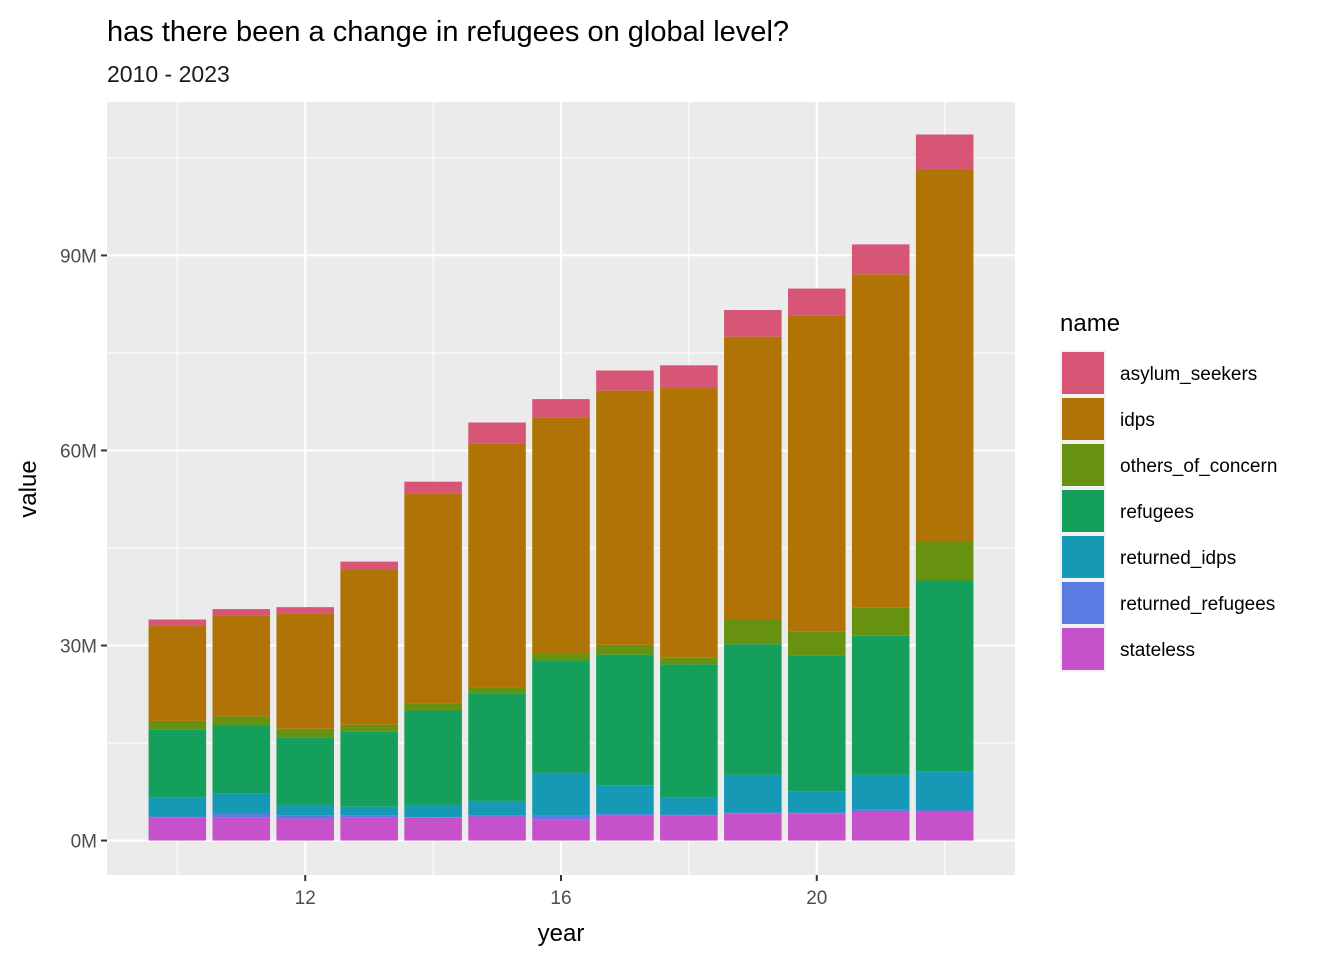  What do you see at coordinates (1083, 419) in the screenshot?
I see `legend-swatch-idps` at bounding box center [1083, 419].